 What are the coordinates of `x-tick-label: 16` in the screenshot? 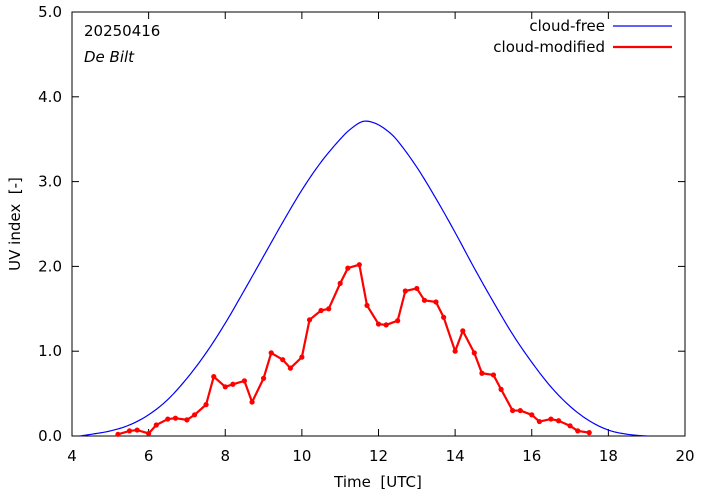 It's located at (531, 456).